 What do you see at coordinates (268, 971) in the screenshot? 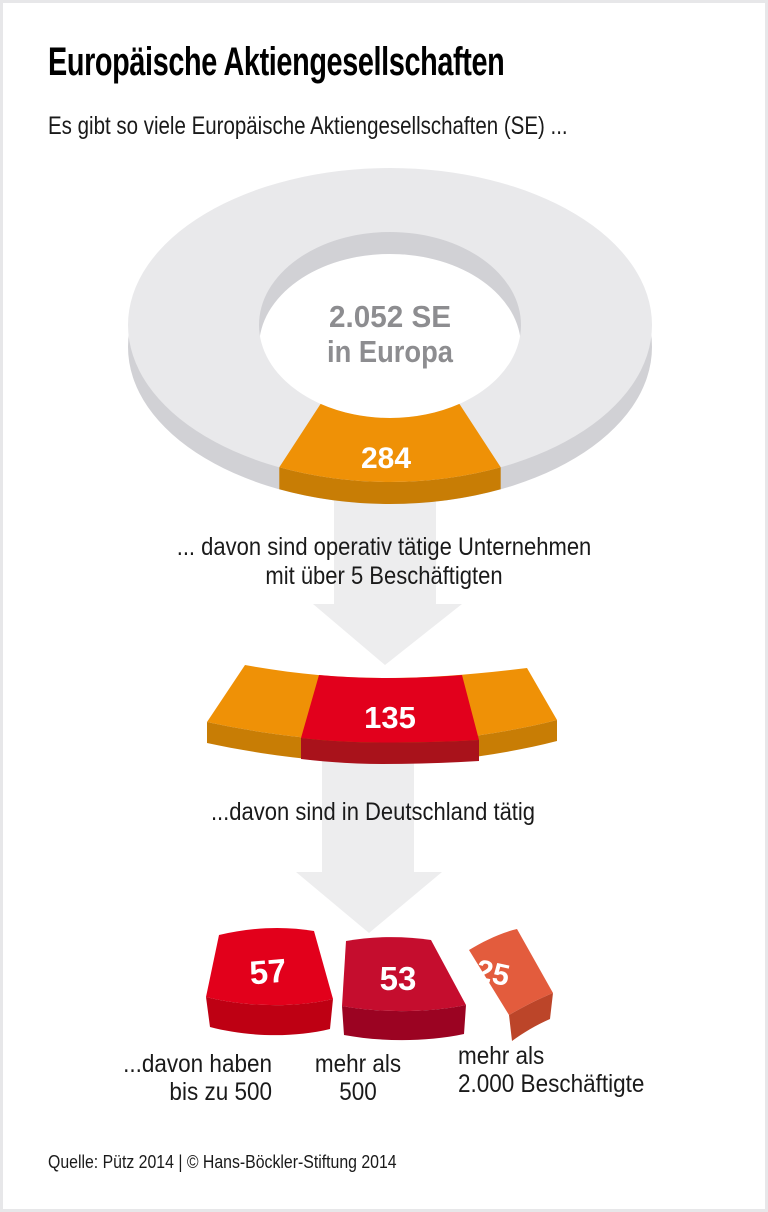
I see `block-57-value: 57` at bounding box center [268, 971].